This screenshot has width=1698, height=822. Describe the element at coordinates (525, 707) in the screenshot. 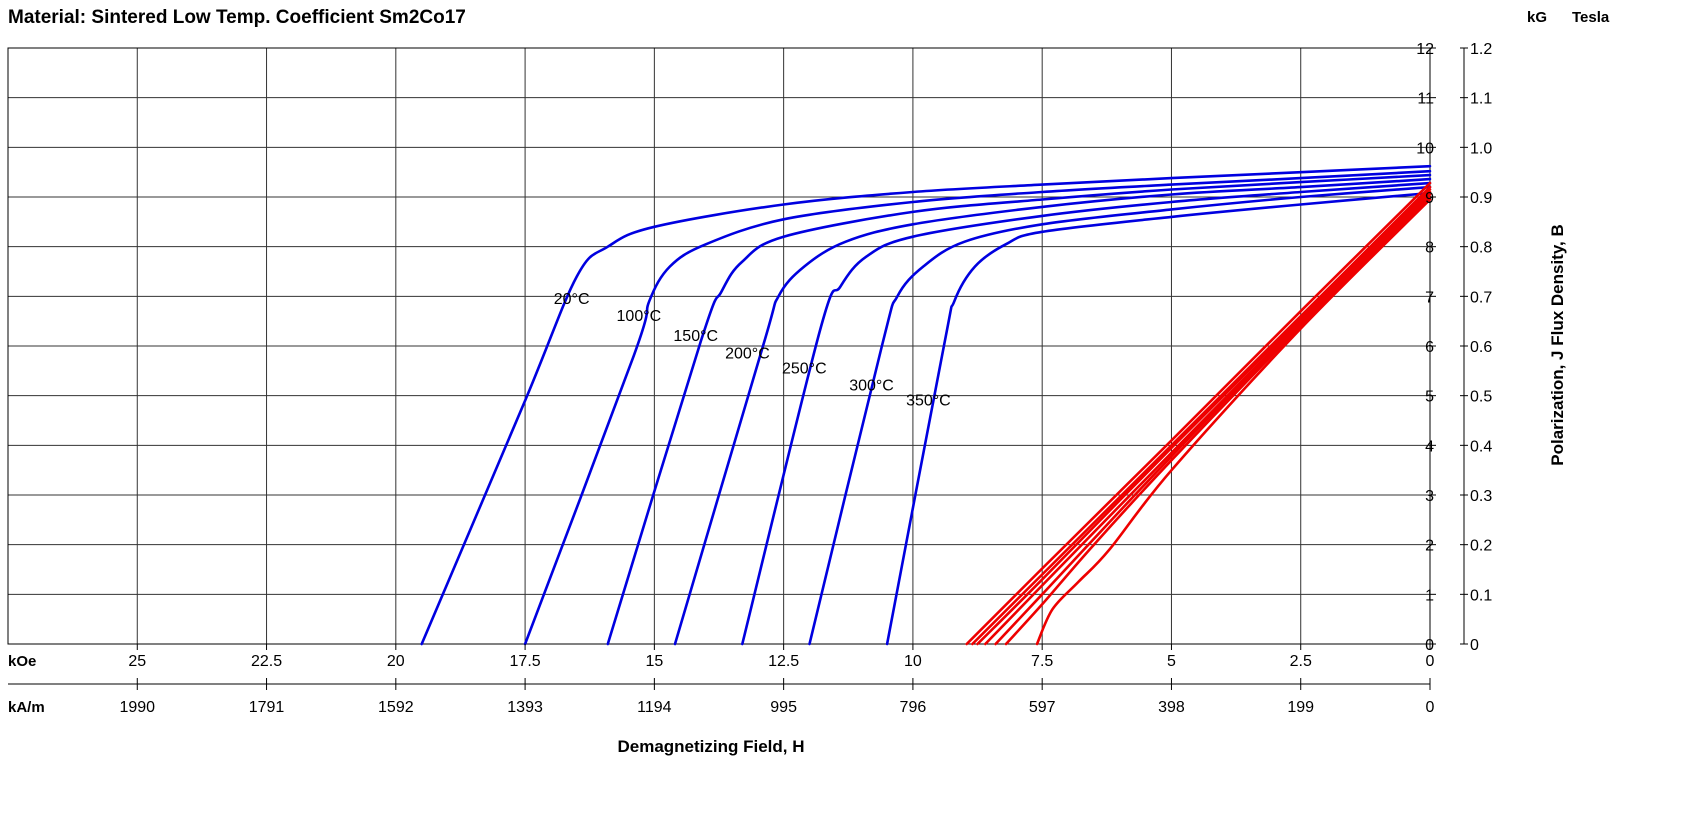

I see `x-tick-label-kam: 1393` at that location.